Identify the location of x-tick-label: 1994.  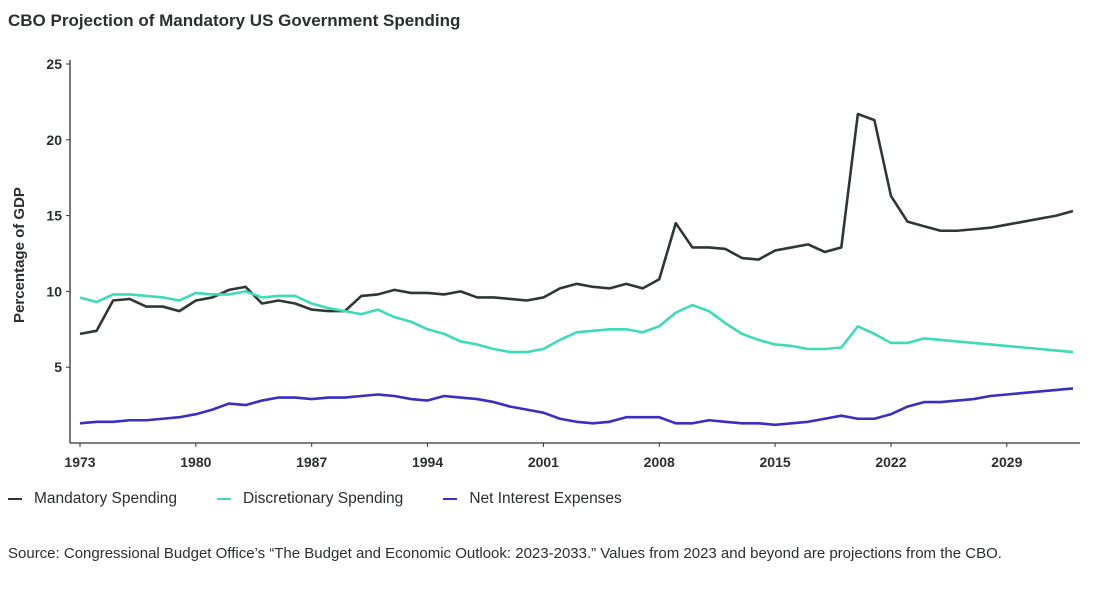
(427, 462).